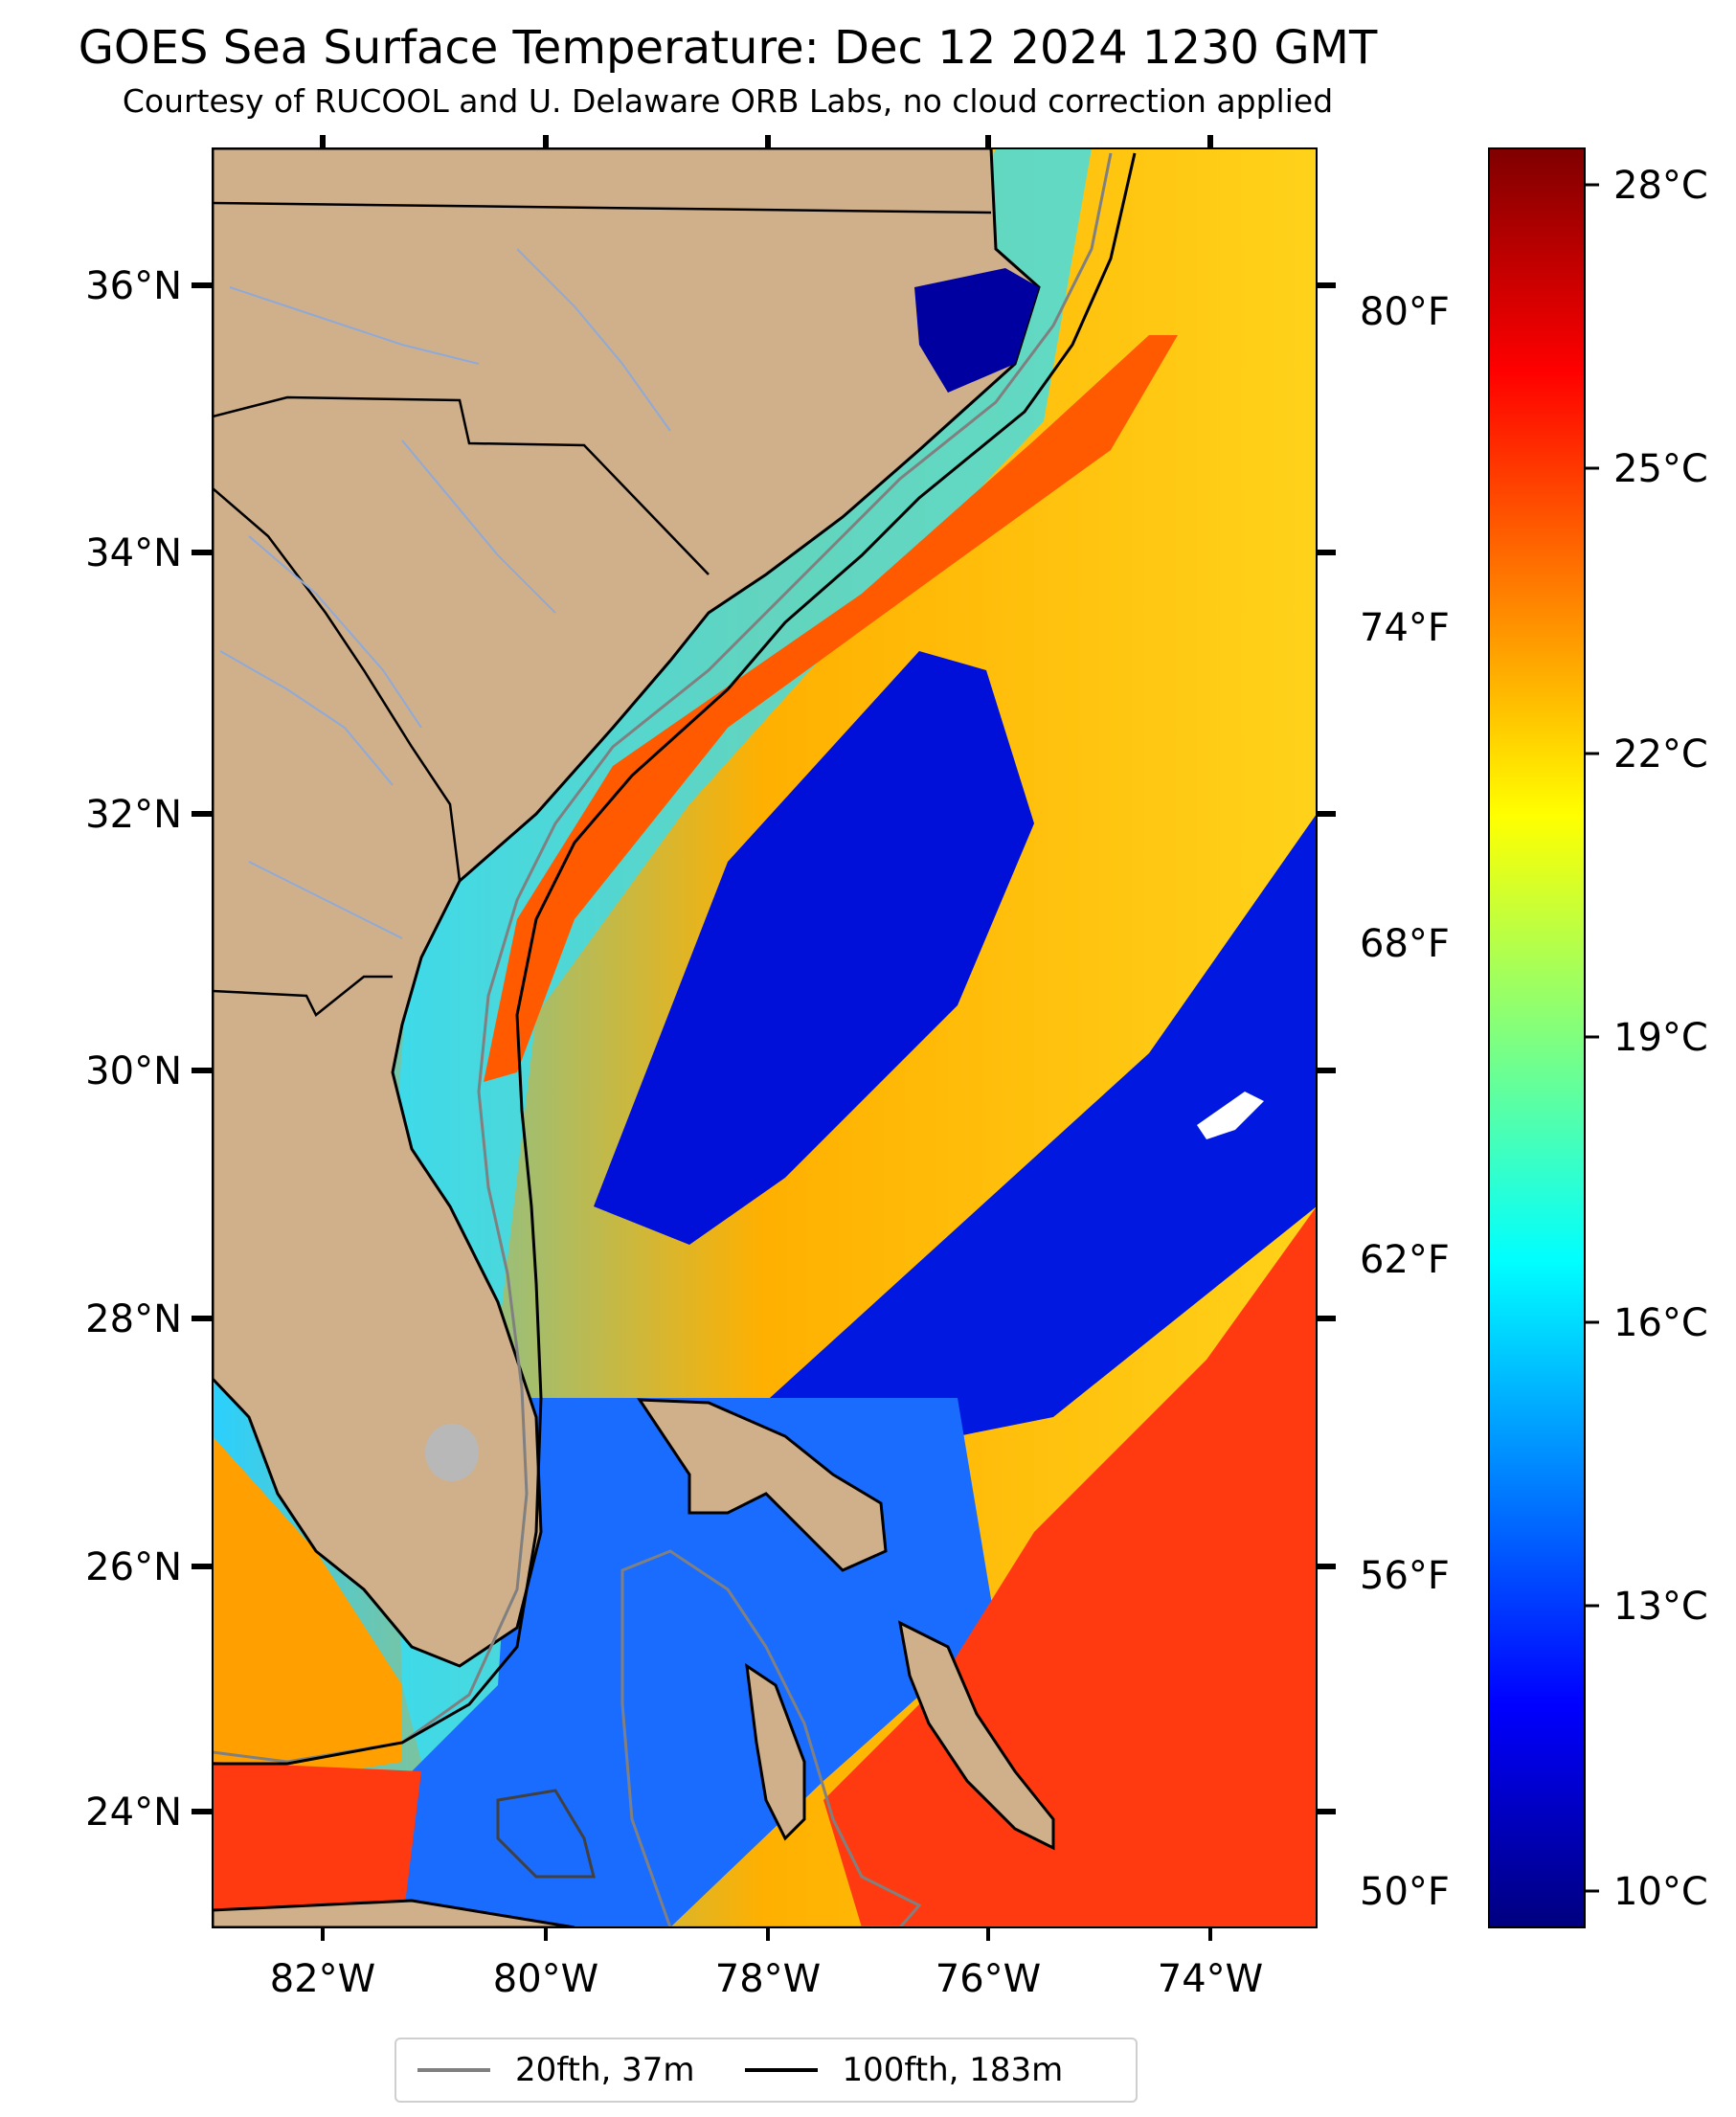 This screenshot has height=2117, width=1736. What do you see at coordinates (977, 330) in the screenshot?
I see `pamlico-sound` at bounding box center [977, 330].